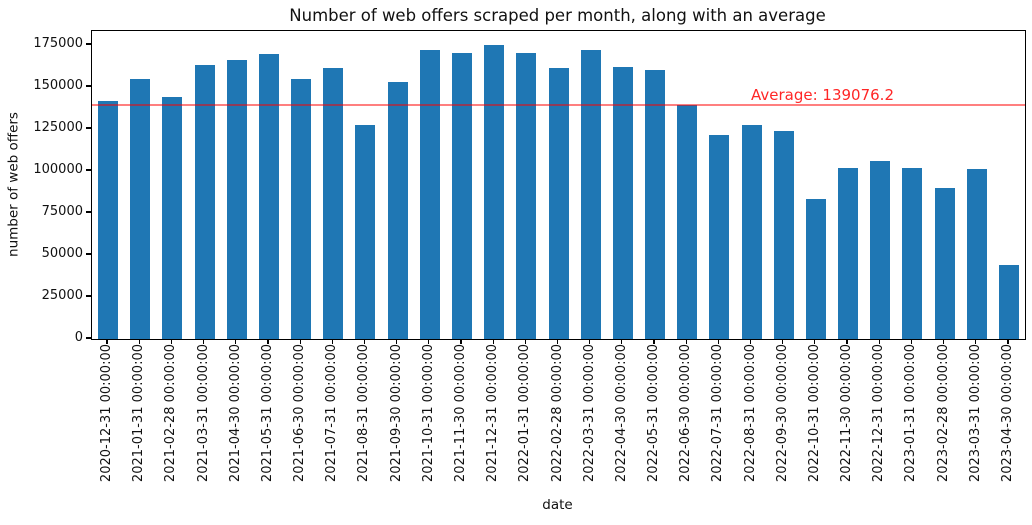 The height and width of the screenshot is (525, 1032). What do you see at coordinates (686, 413) in the screenshot?
I see `x-tick-label: 2022-06-30 00:00:00` at bounding box center [686, 413].